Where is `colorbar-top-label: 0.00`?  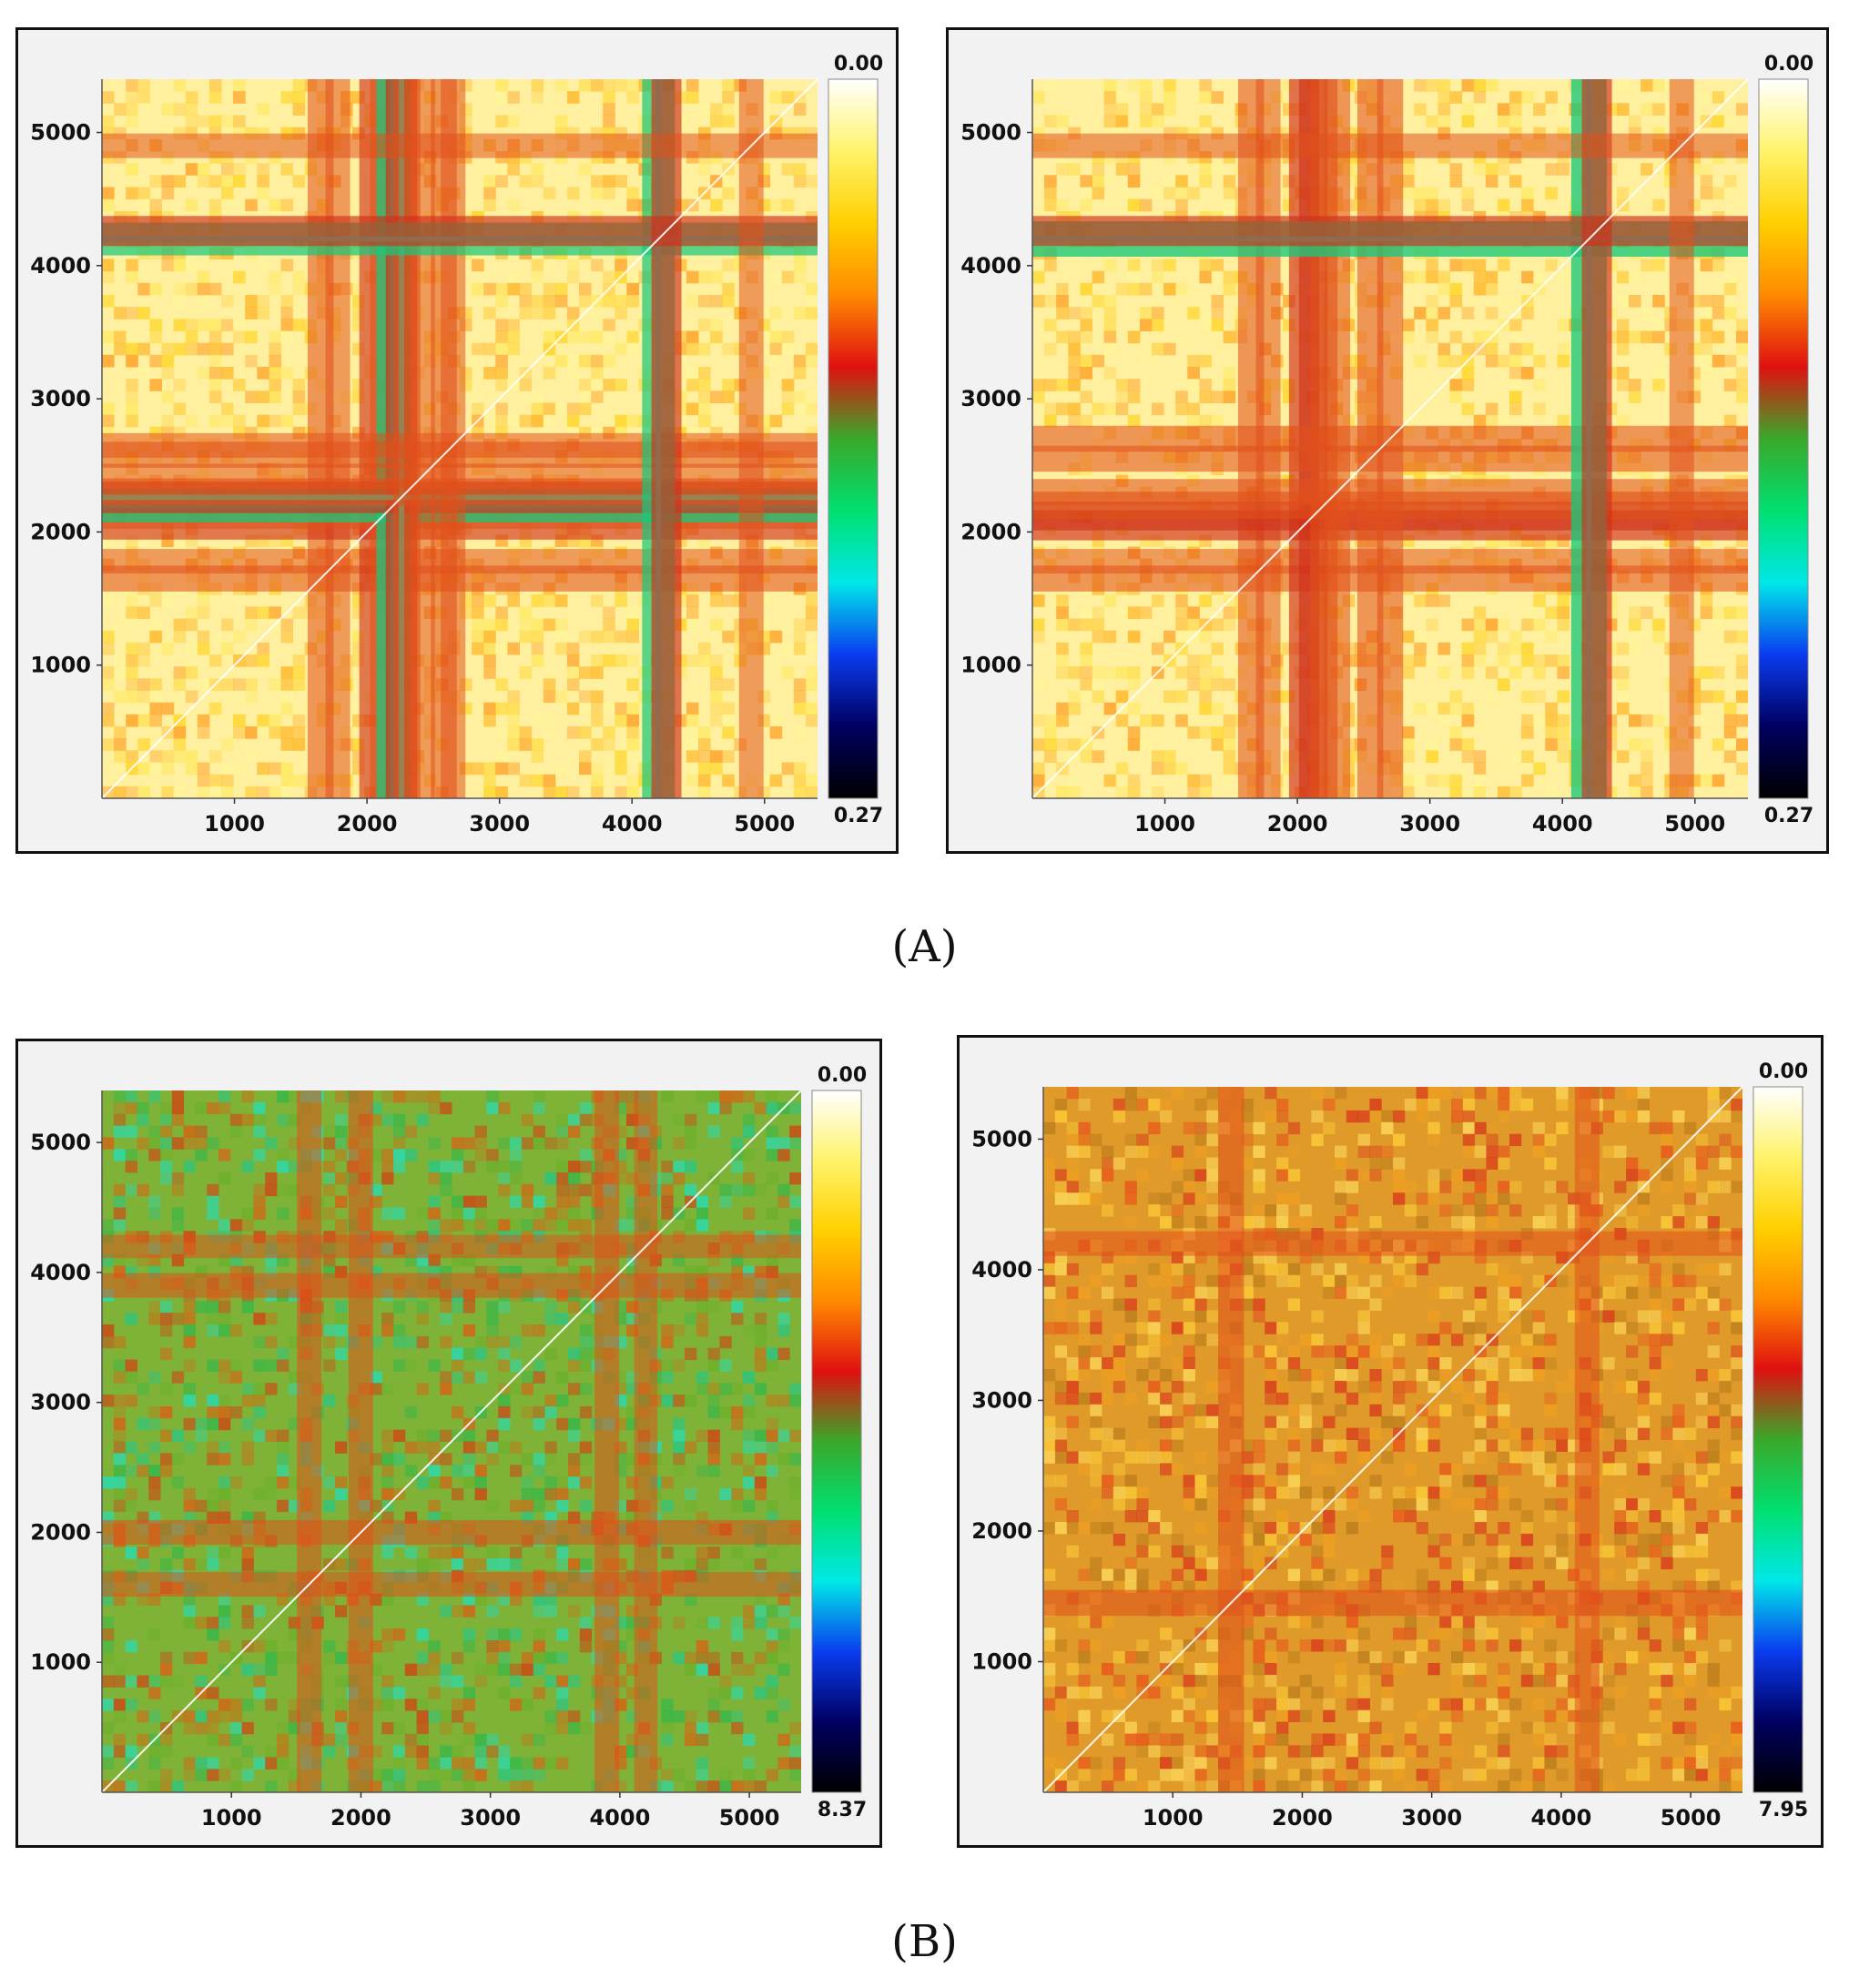
colorbar-top-label: 0.00 is located at coordinates (842, 1075).